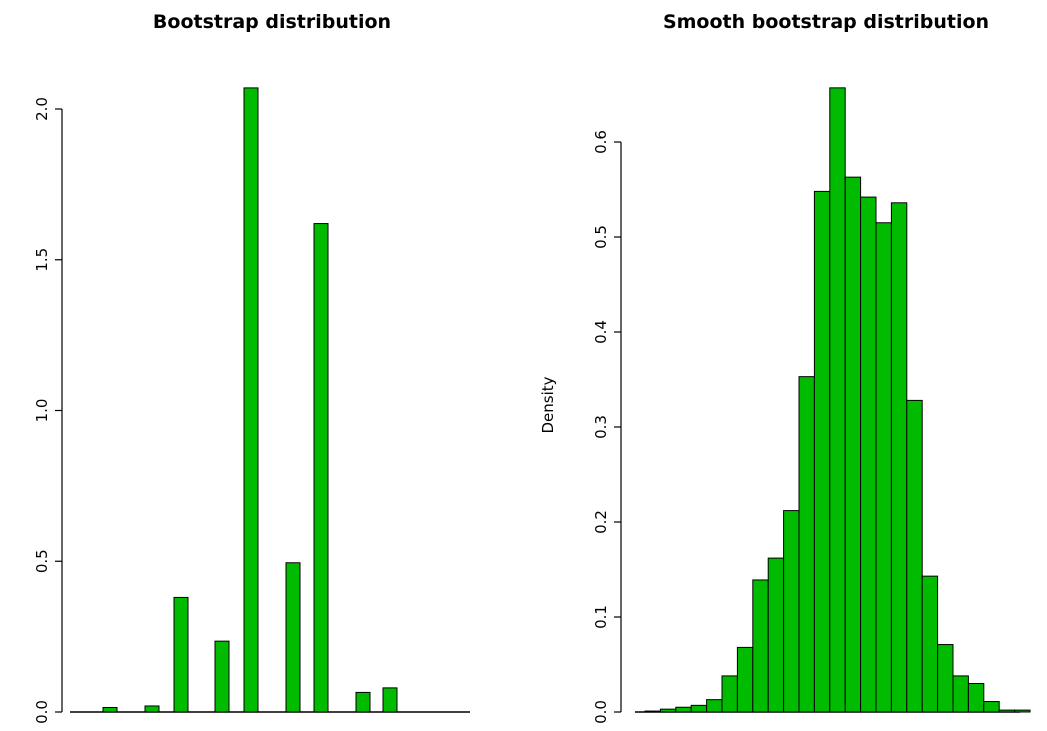  I want to click on chart-left-y-tick-label: 2.0, so click(42, 109).